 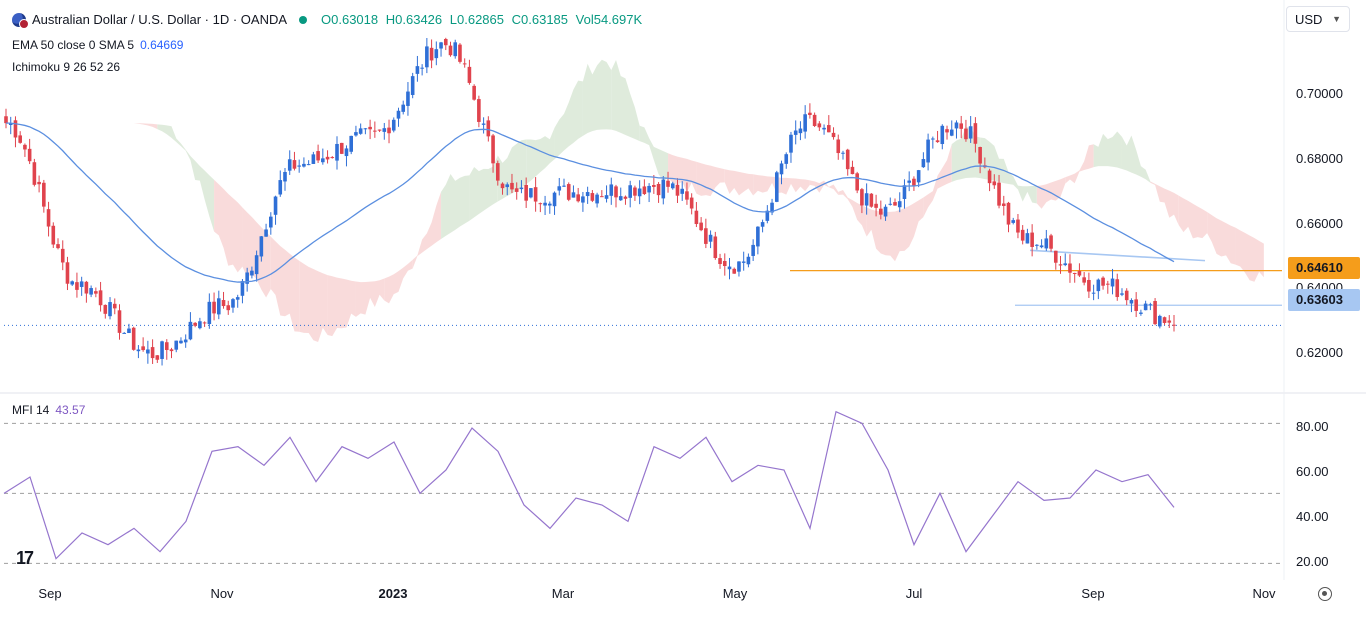 I want to click on mfi-axis-label: 20.00, so click(x=1312, y=561).